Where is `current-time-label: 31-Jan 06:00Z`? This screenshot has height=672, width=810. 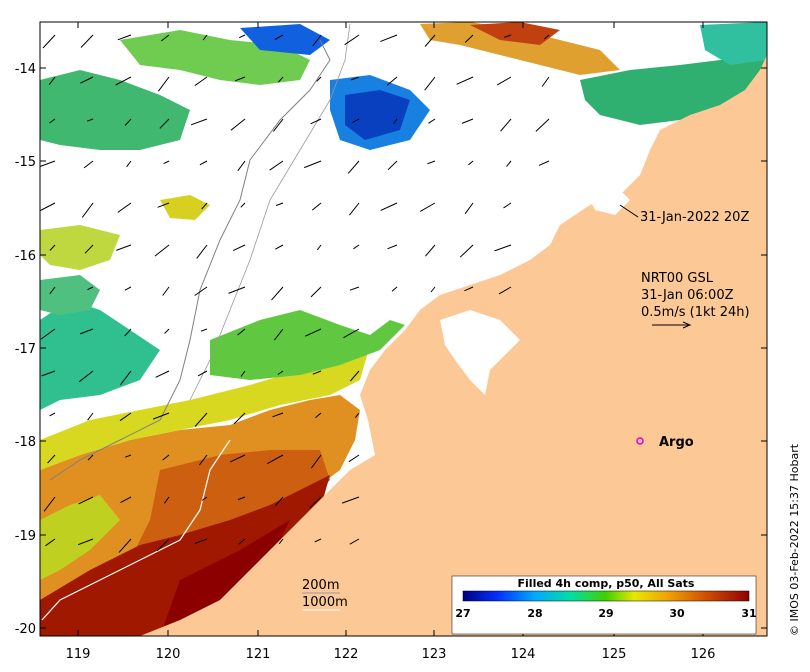
current-time-label: 31-Jan 06:00Z is located at coordinates (687, 295).